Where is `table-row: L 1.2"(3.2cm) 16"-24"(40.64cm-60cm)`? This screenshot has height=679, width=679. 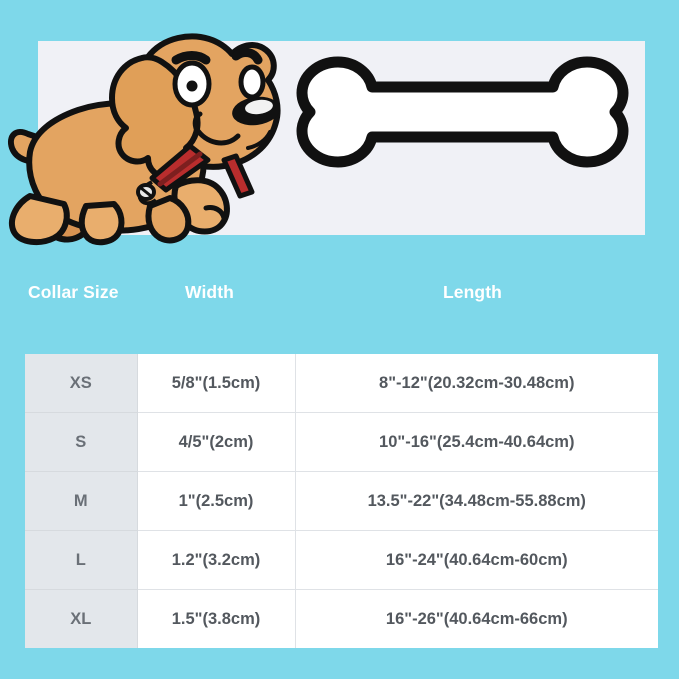
table-row: L 1.2"(3.2cm) 16"-24"(40.64cm-60cm) is located at coordinates (341, 560).